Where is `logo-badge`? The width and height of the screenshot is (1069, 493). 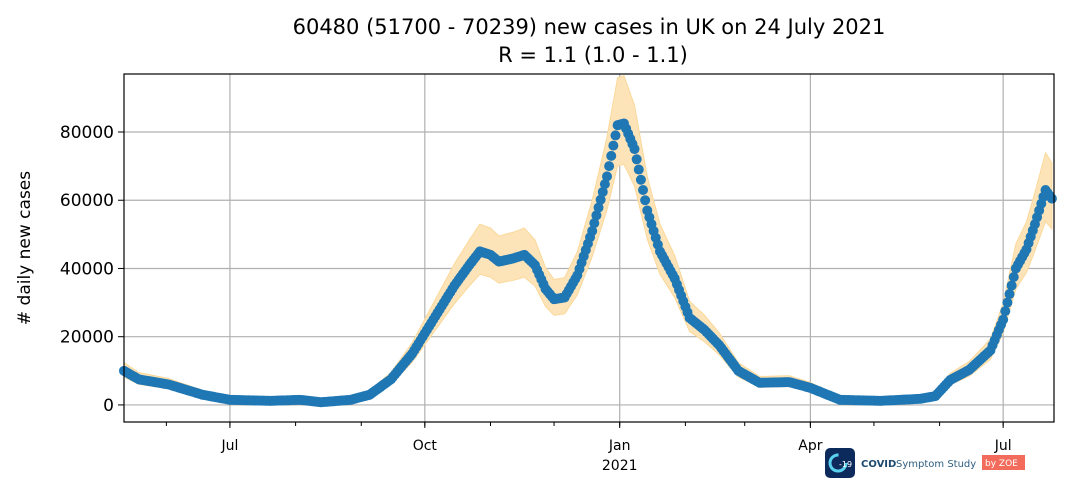 logo-badge is located at coordinates (1003, 462).